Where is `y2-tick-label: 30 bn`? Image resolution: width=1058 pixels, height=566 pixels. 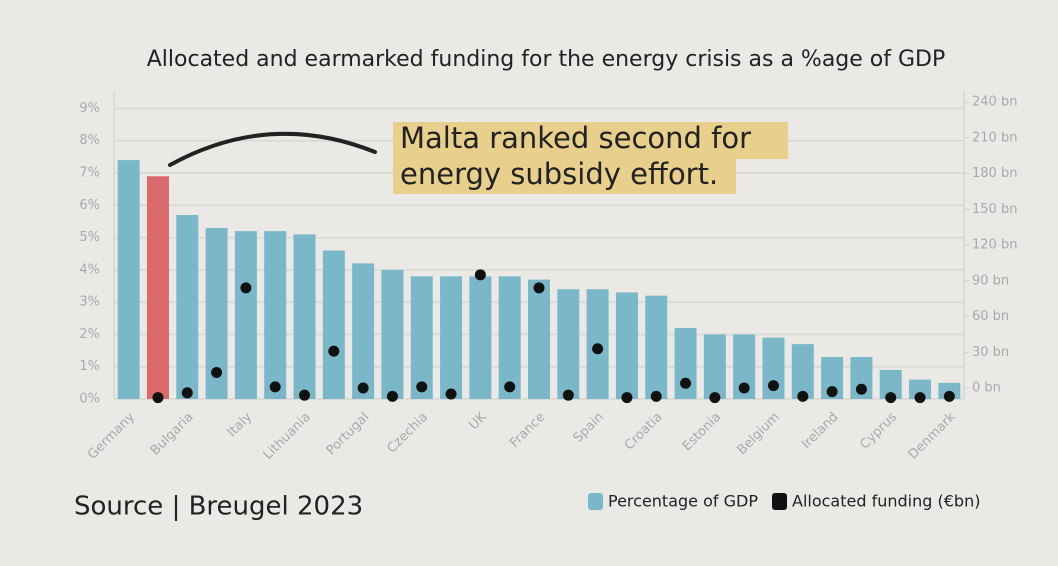
y2-tick-label: 30 bn is located at coordinates (990, 352).